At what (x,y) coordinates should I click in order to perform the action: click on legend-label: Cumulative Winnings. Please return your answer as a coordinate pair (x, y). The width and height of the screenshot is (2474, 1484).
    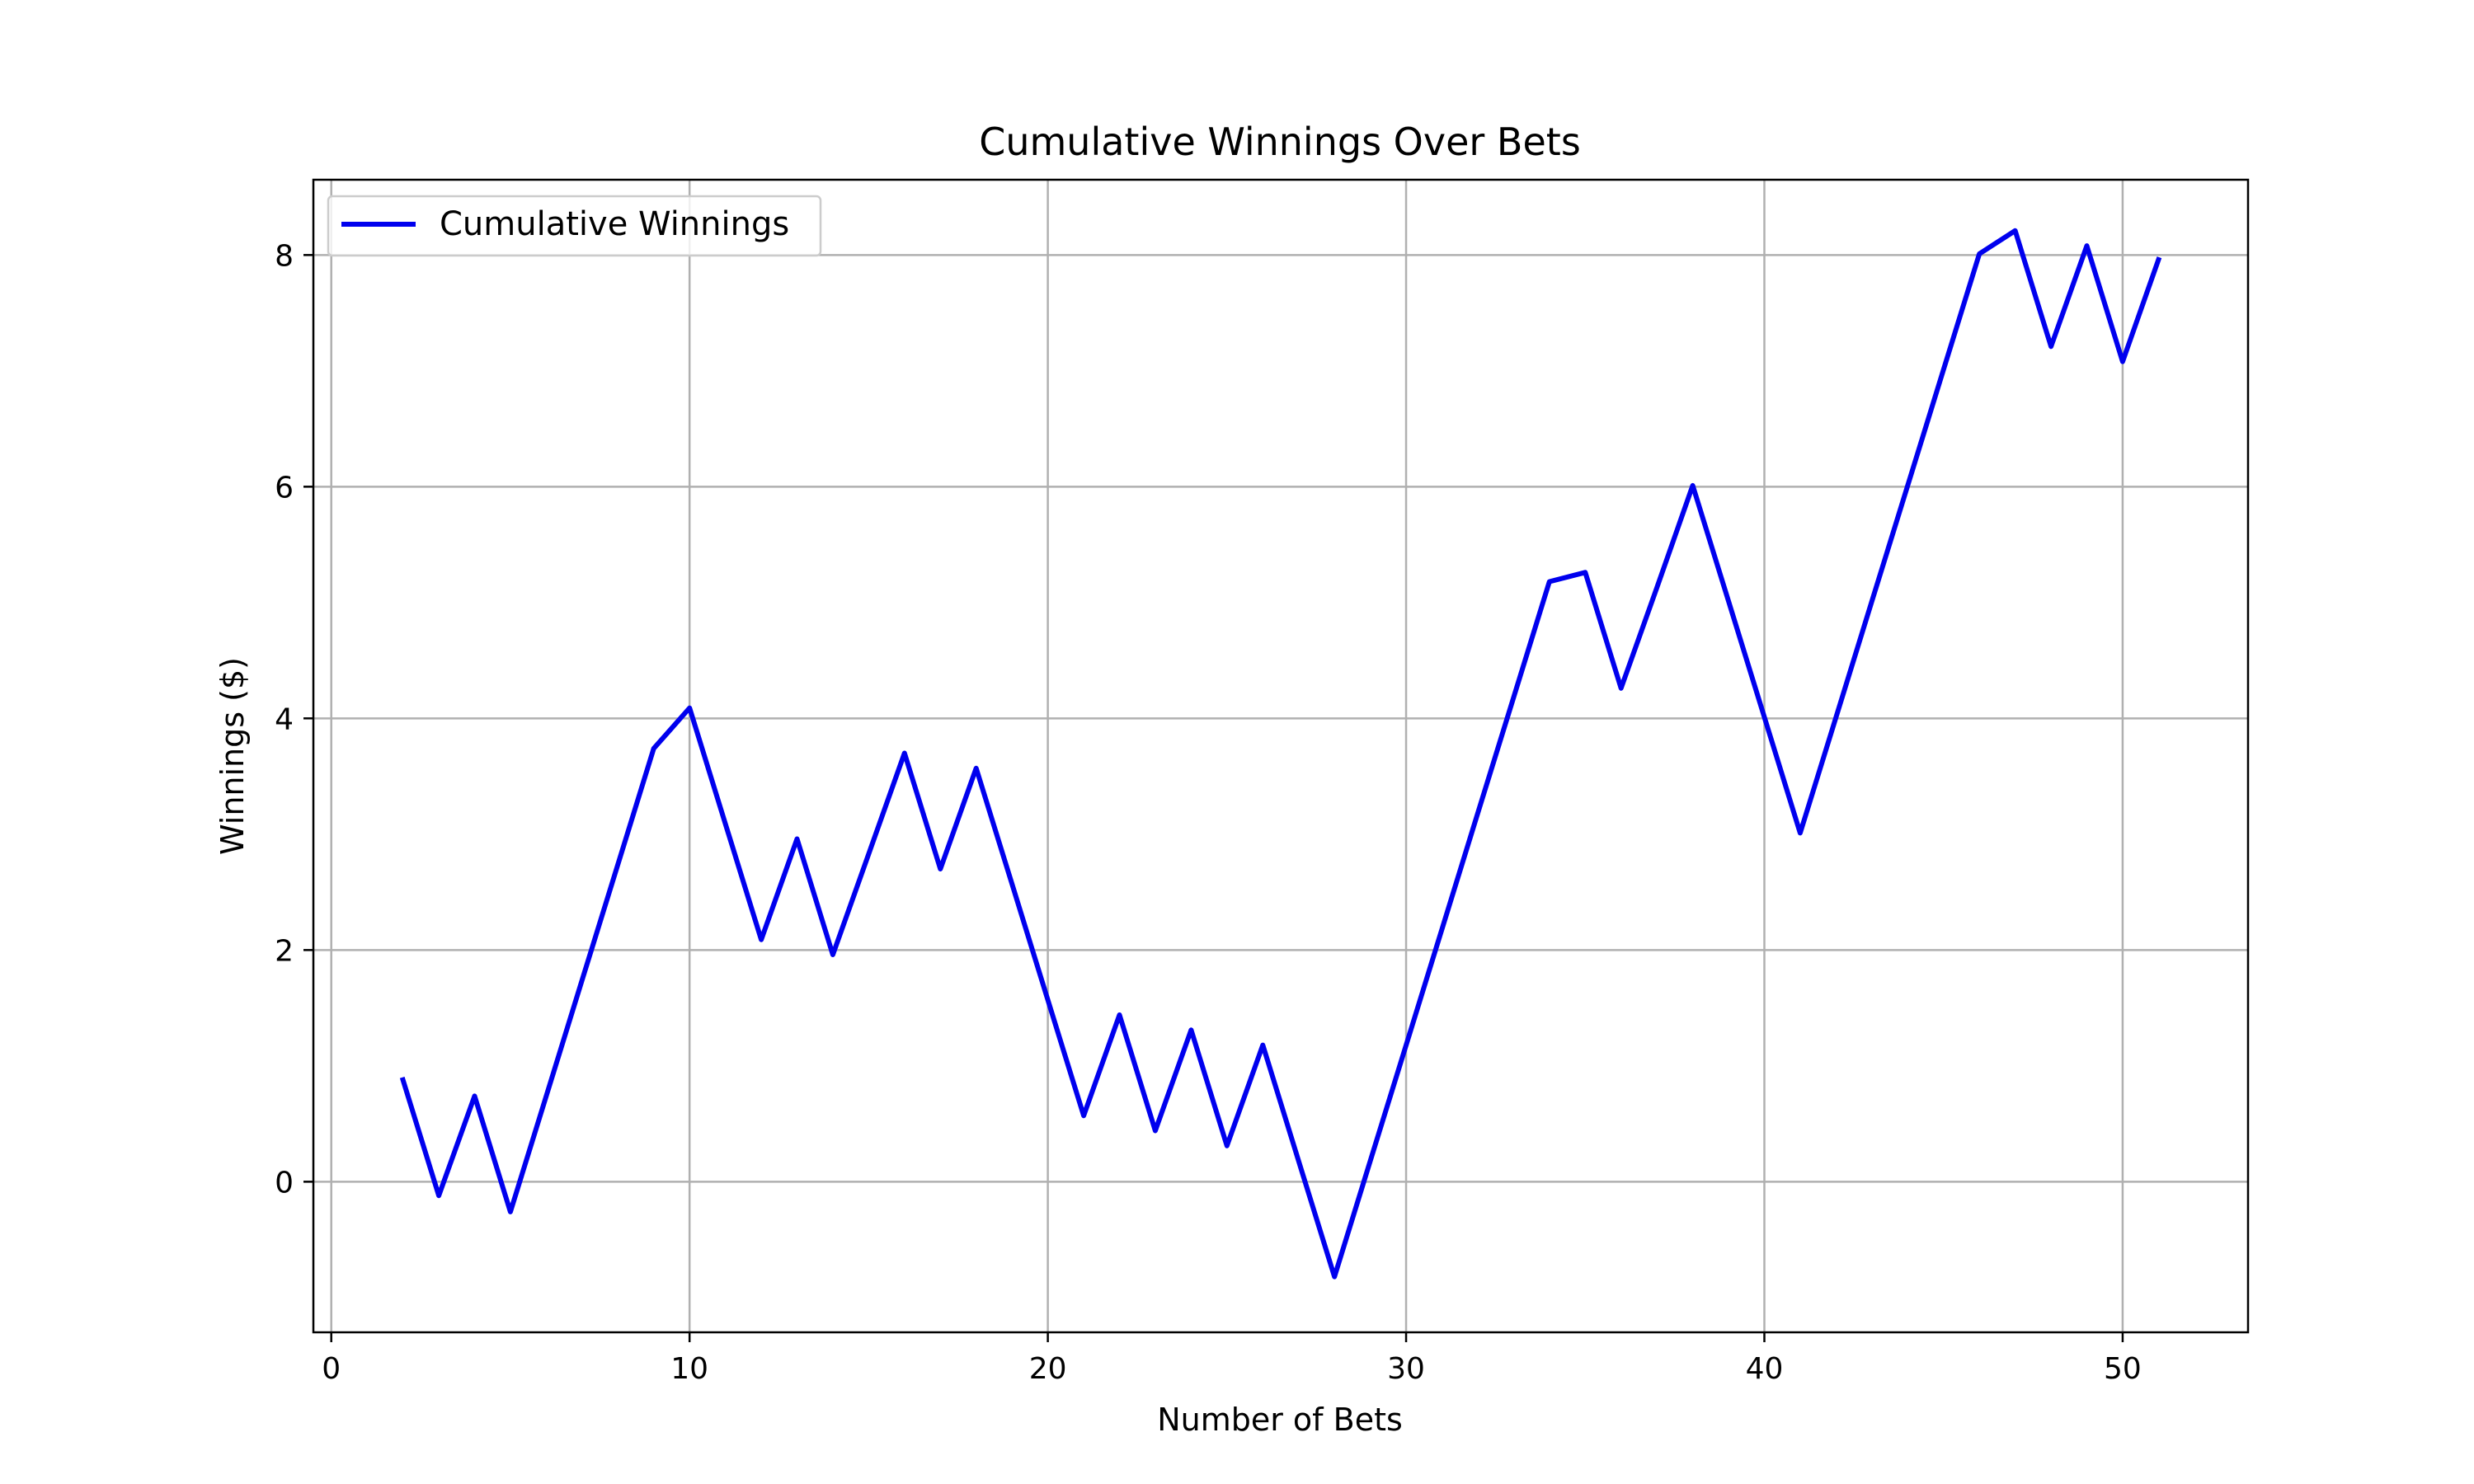
    Looking at the image, I should click on (614, 224).